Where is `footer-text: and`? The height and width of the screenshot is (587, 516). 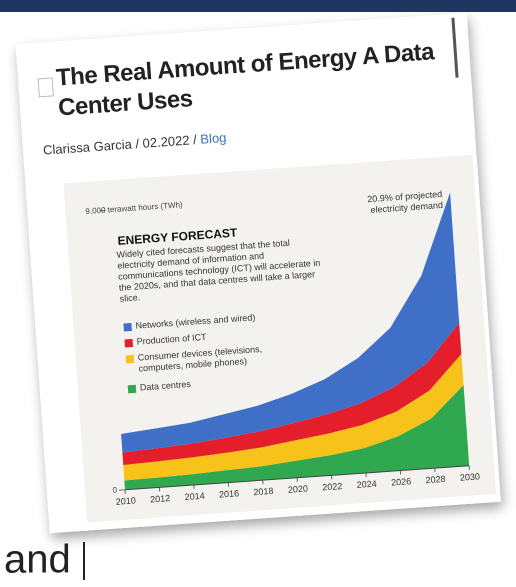 footer-text: and is located at coordinates (37, 560).